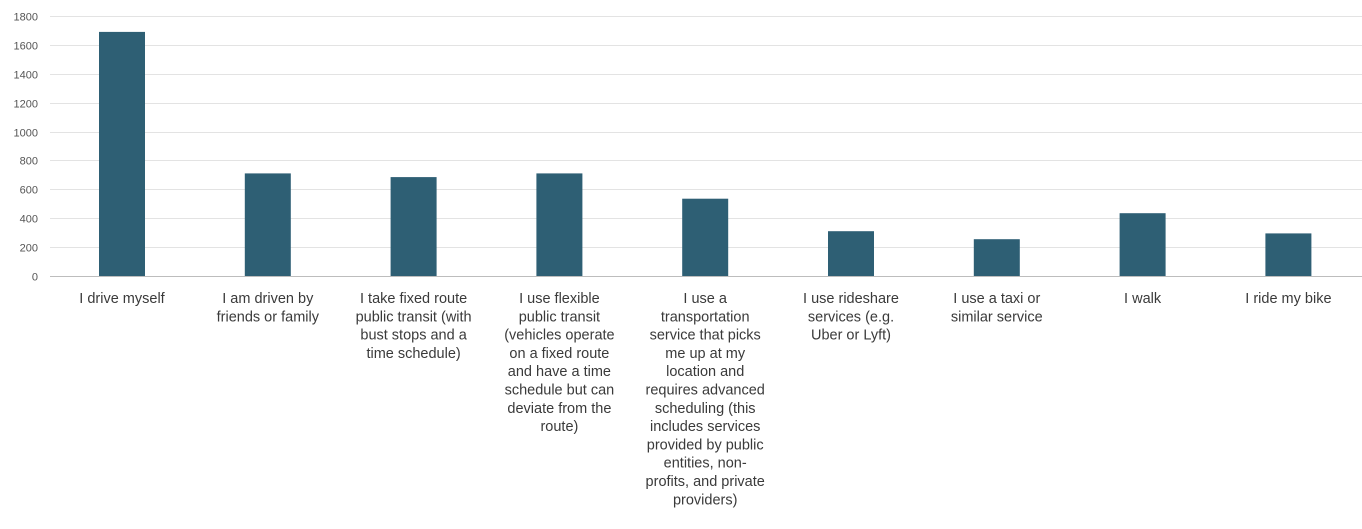 This screenshot has width=1362, height=529. What do you see at coordinates (26, 134) in the screenshot?
I see `y-tick-label: 1000` at bounding box center [26, 134].